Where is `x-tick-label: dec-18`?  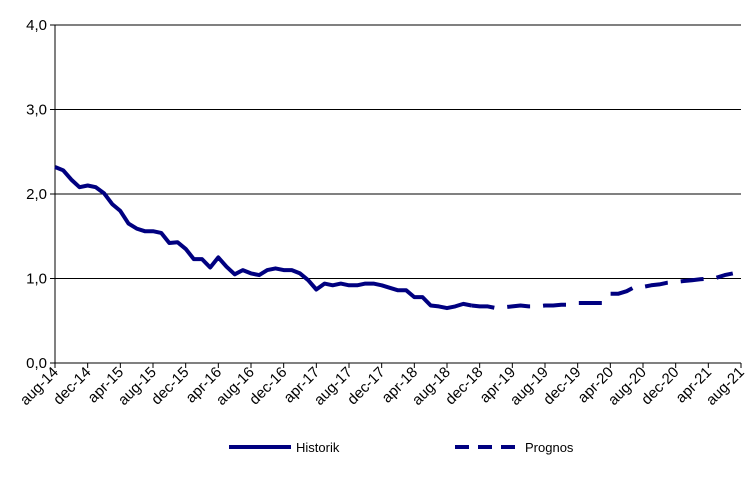
x-tick-label: dec-18 is located at coordinates (464, 386).